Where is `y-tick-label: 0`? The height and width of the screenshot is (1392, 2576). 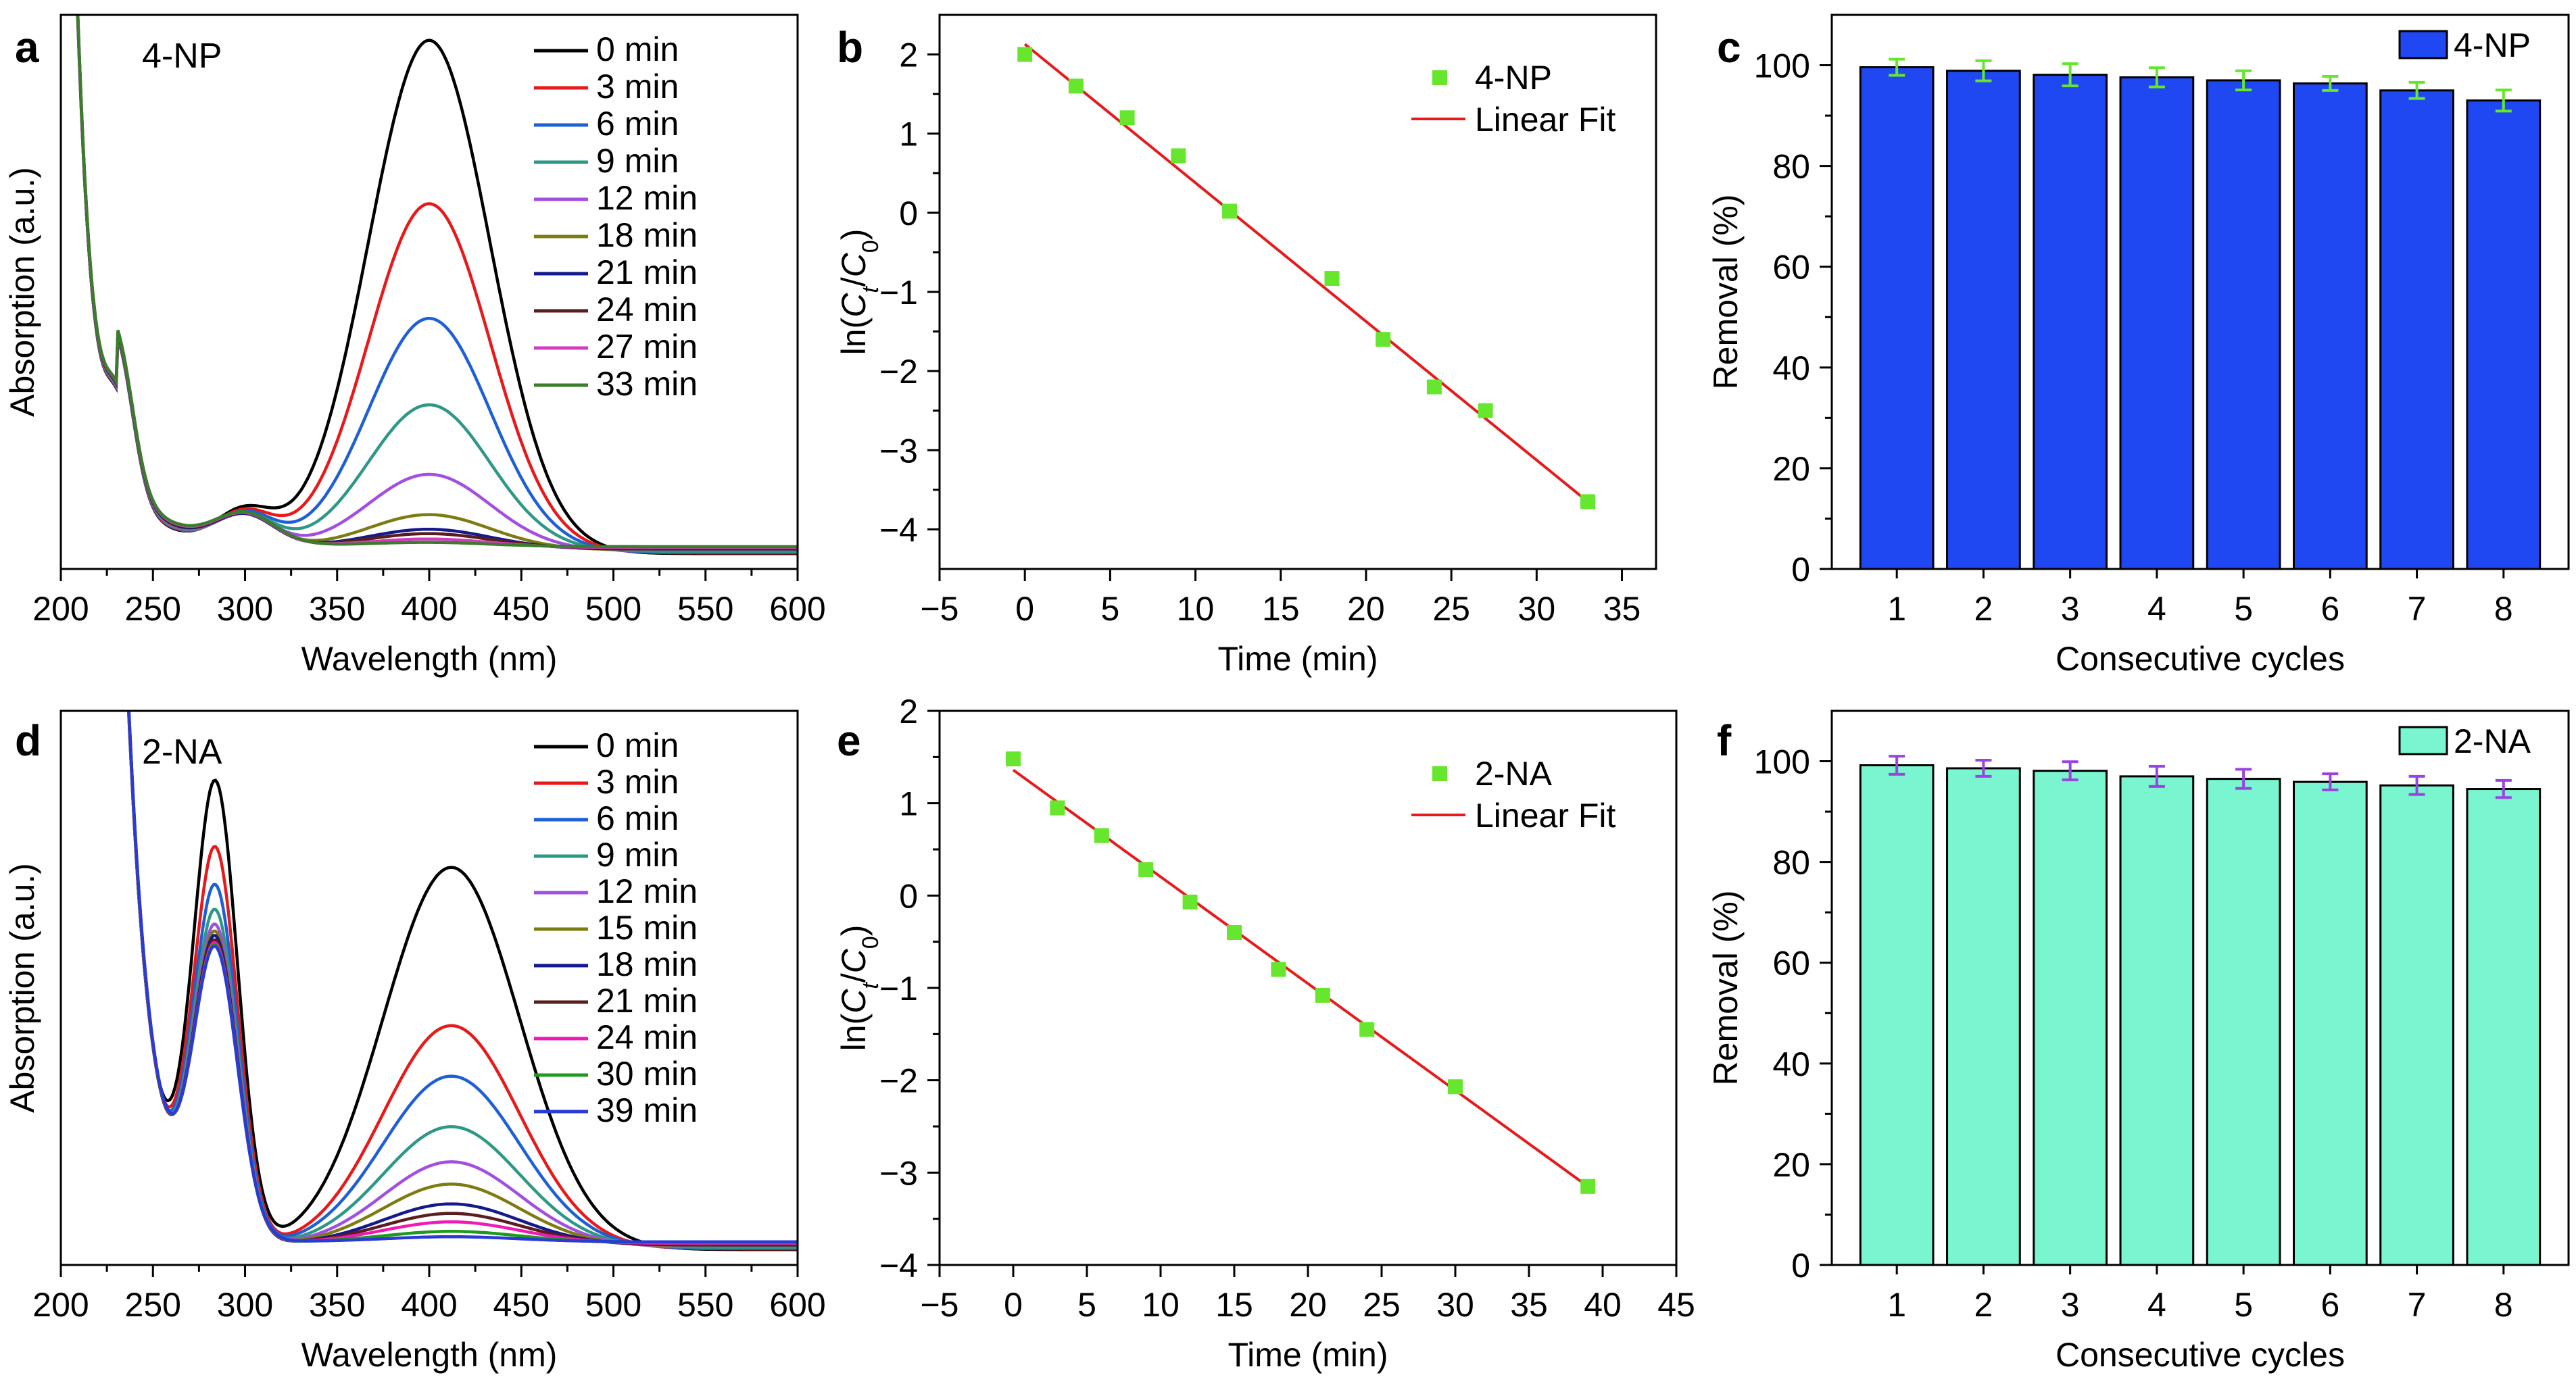 y-tick-label: 0 is located at coordinates (1801, 1266).